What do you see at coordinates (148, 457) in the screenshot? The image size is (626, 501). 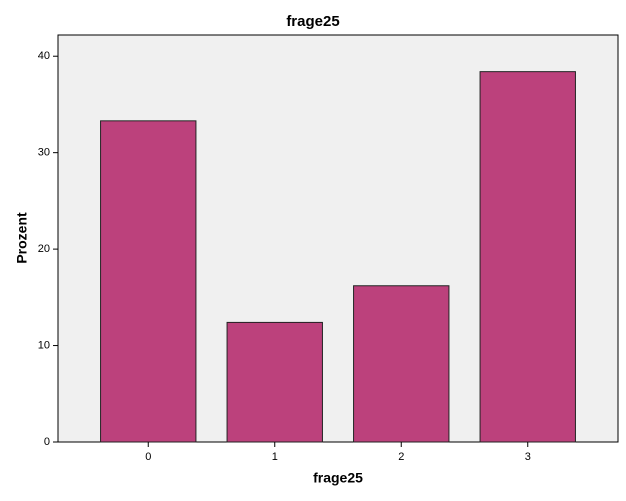 I see `x-tick-label: 0` at bounding box center [148, 457].